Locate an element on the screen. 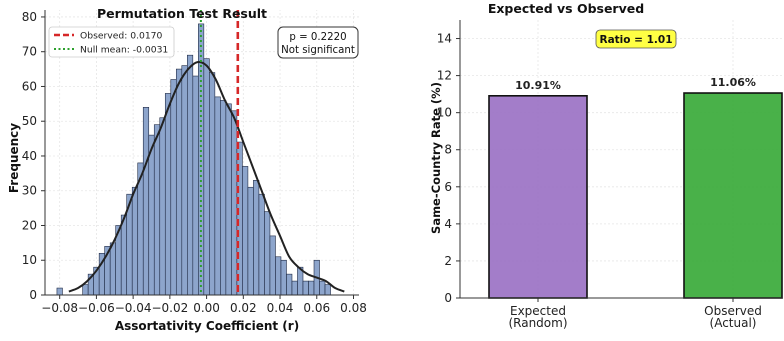  legend-label-null-mean: Null mean: -0.0031 is located at coordinates (124, 50).